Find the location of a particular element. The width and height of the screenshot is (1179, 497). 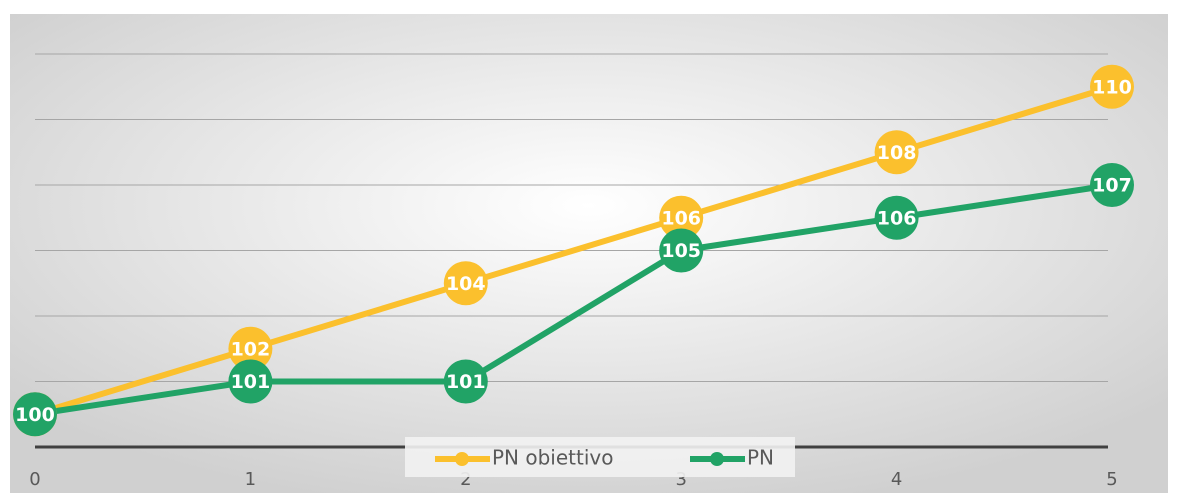

data-label: 108 is located at coordinates (897, 153).